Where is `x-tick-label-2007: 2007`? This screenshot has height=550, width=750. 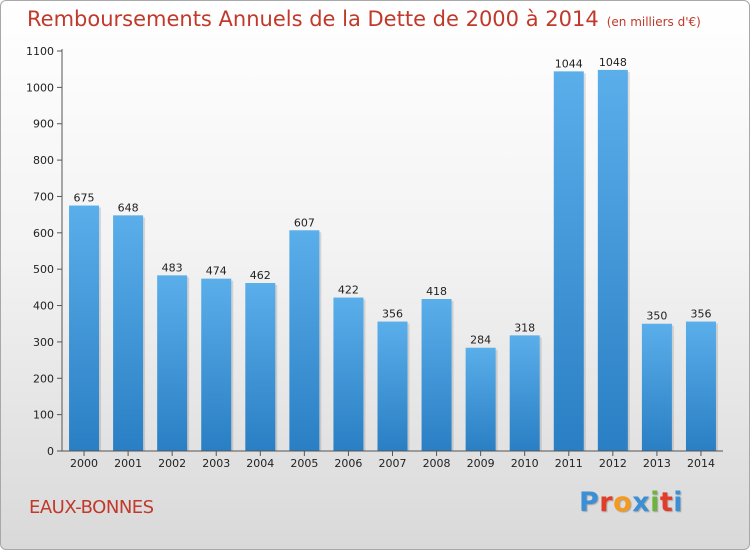
x-tick-label-2007: 2007 is located at coordinates (393, 463).